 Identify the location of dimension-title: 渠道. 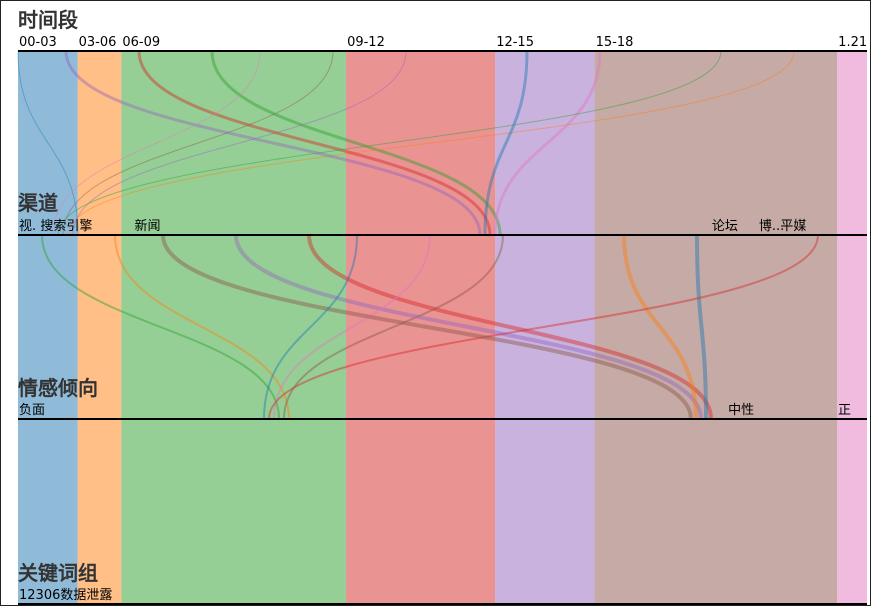
(38, 203).